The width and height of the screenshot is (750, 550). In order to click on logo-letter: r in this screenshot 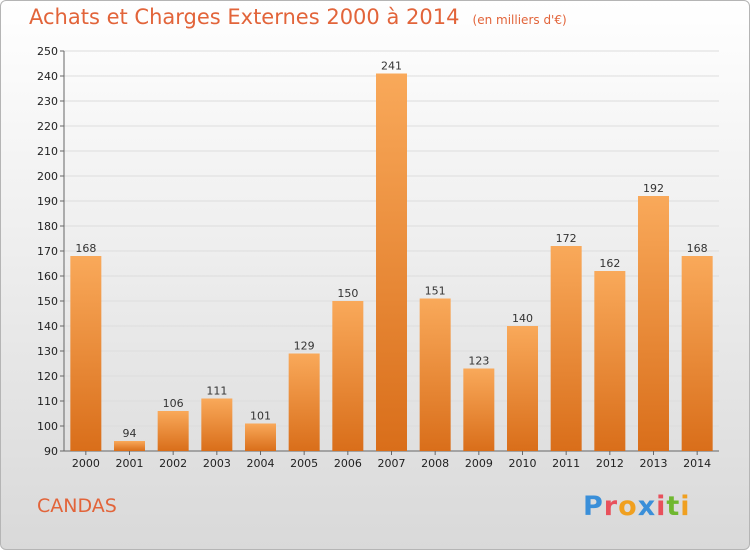, I will do `click(611, 506)`.